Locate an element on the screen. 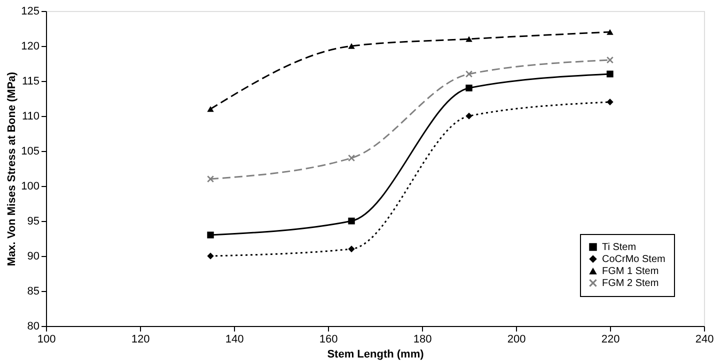 The width and height of the screenshot is (719, 364). x-tick-label: 240 is located at coordinates (704, 340).